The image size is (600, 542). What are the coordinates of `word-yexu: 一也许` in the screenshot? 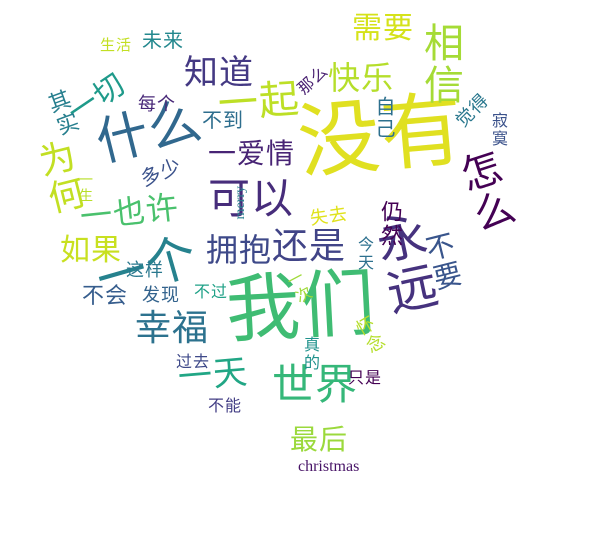 It's located at (129, 212).